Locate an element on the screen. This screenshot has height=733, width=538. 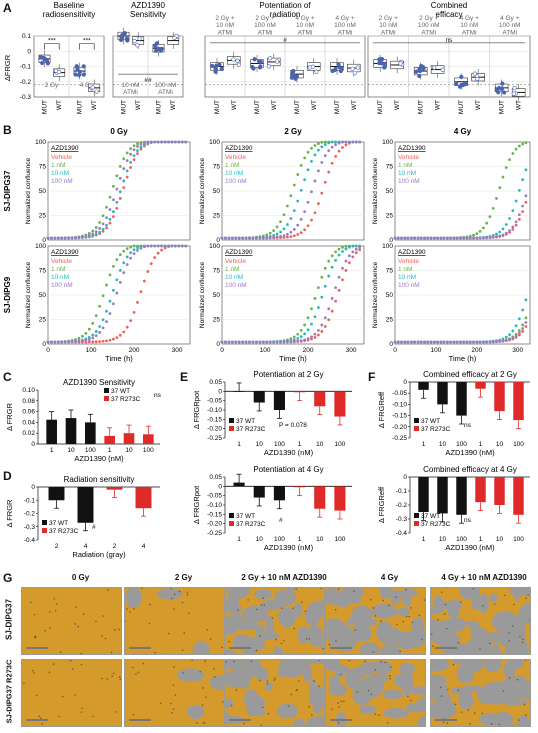
micrograph-cell is located at coordinates (71, 621).